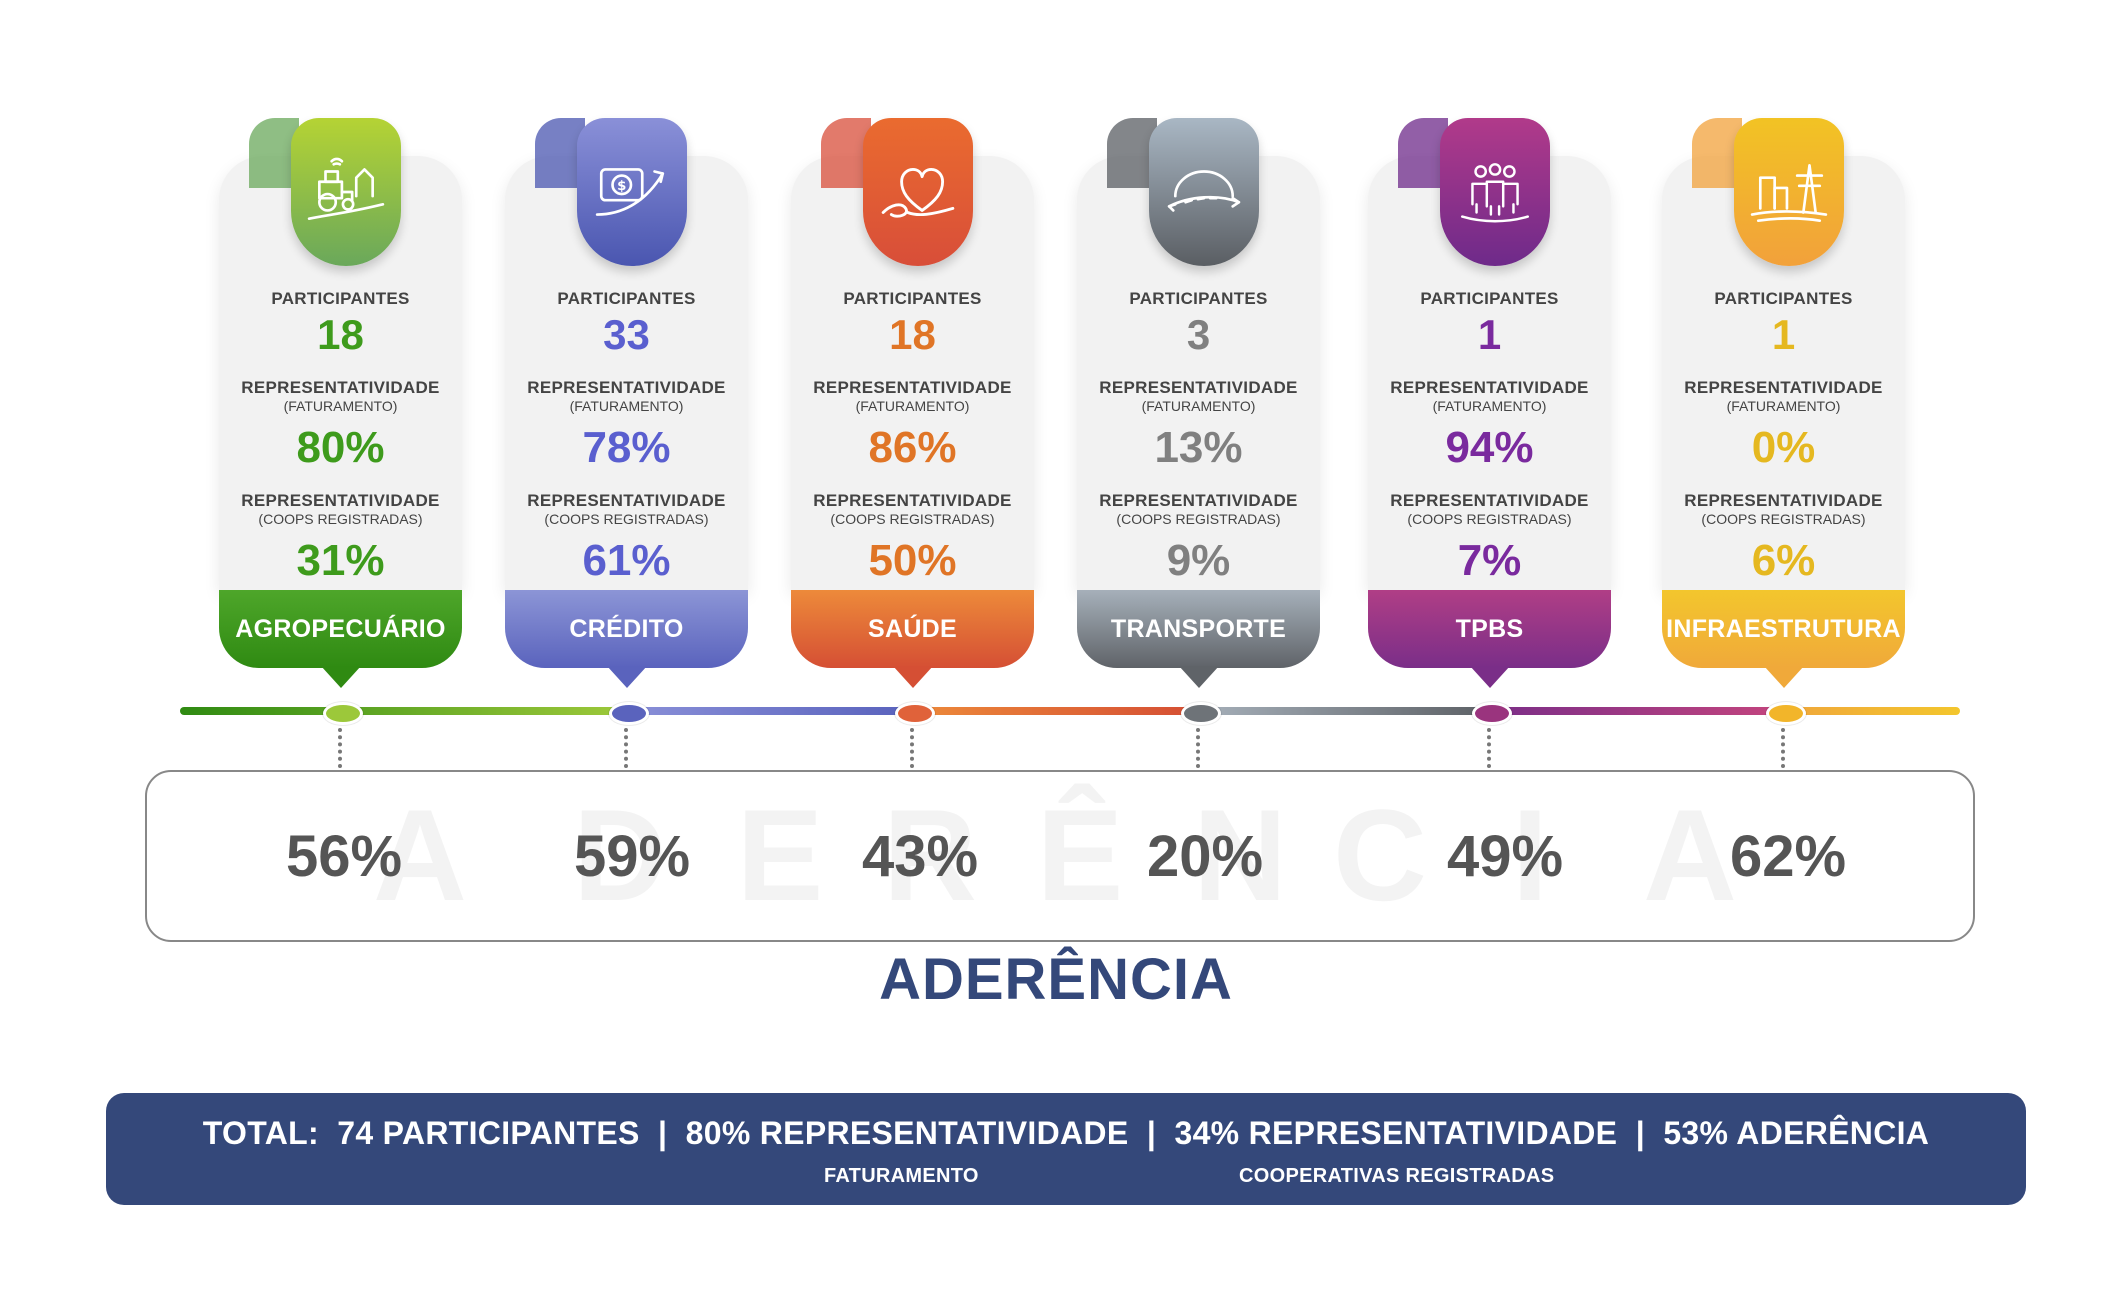  Describe the element at coordinates (1530, 855) in the screenshot. I see `ghost-letter: I` at that location.